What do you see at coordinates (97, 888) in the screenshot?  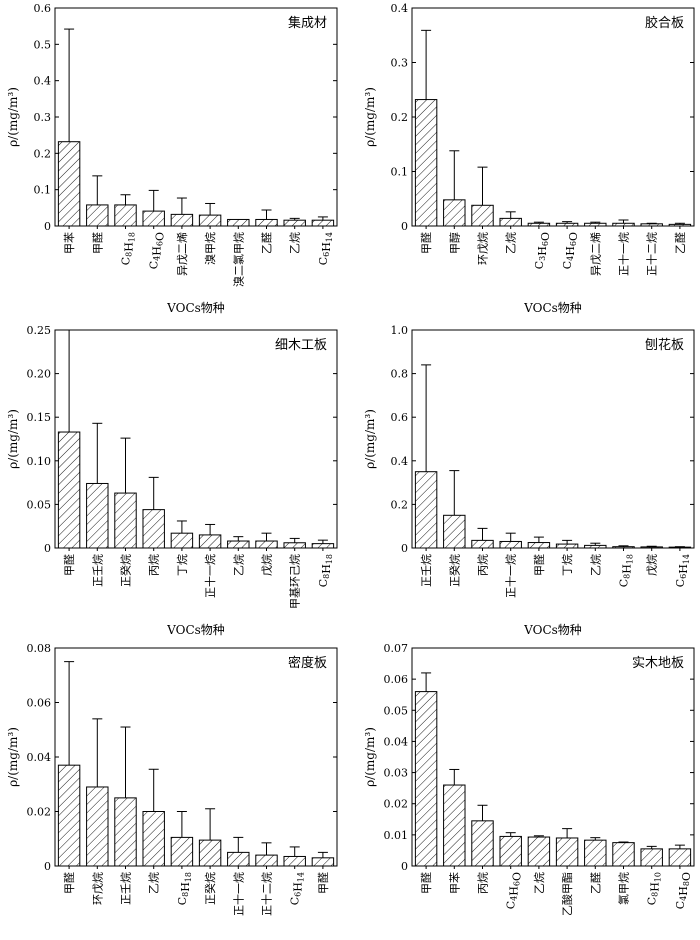 I see `category-label: 环戊烷` at bounding box center [97, 888].